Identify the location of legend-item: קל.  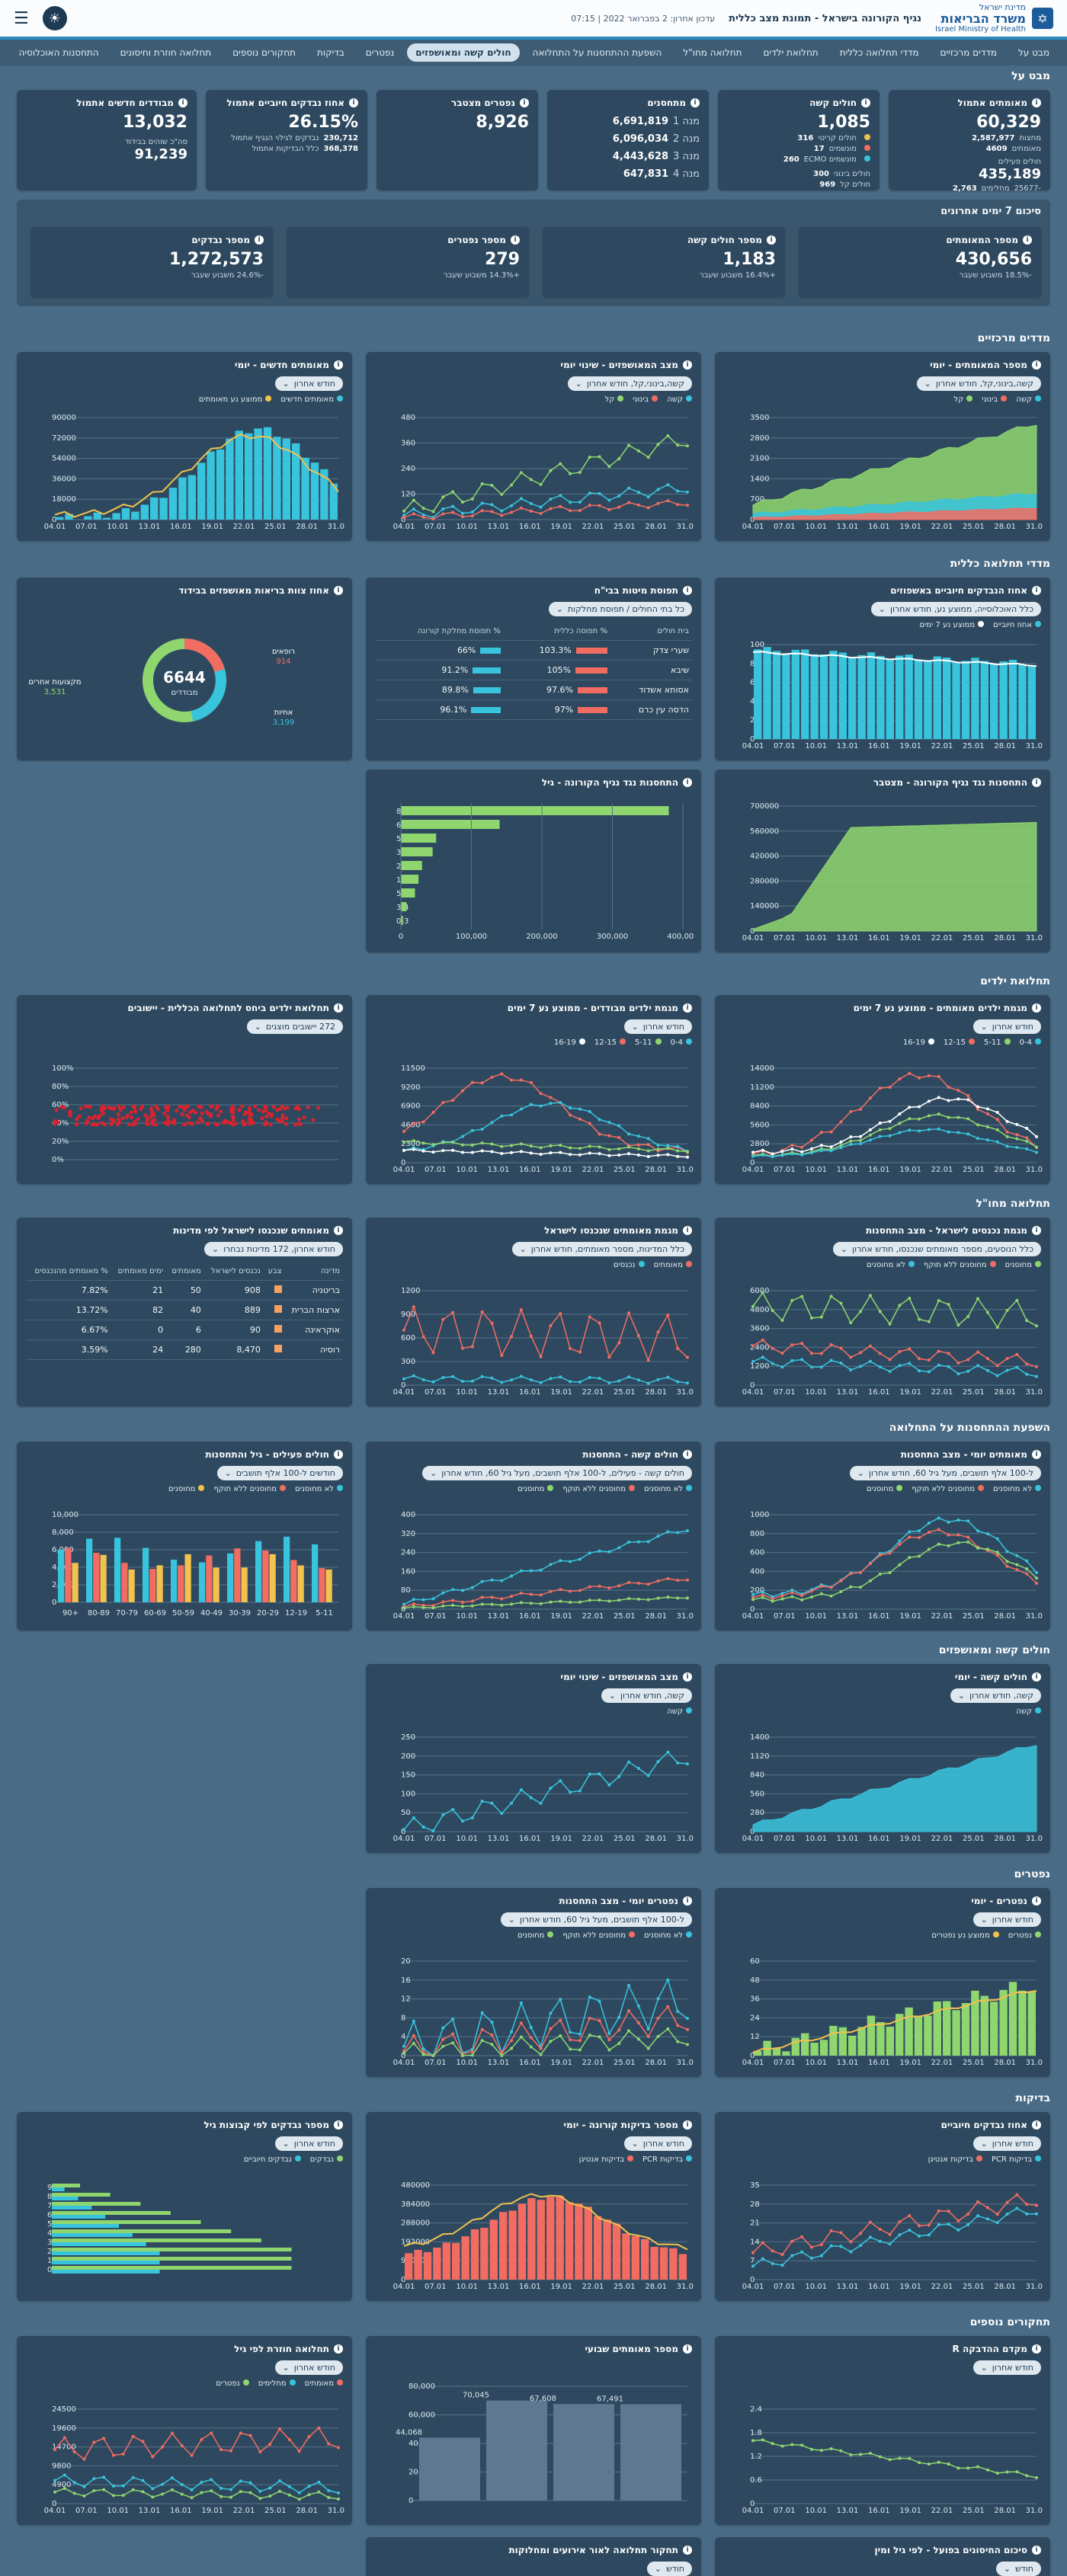
(614, 399).